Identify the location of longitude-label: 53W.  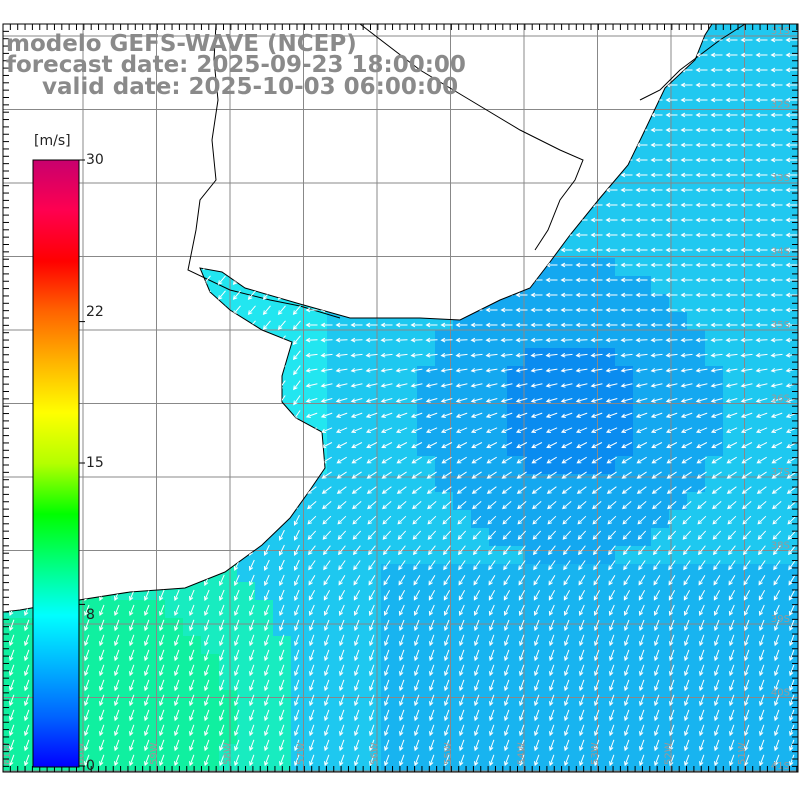
(595, 753).